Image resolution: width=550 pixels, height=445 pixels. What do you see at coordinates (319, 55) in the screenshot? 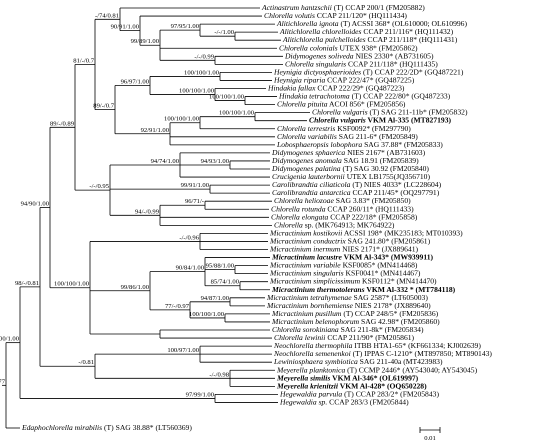
I see `taxon-name: Didymogenes soliveda` at bounding box center [319, 55].